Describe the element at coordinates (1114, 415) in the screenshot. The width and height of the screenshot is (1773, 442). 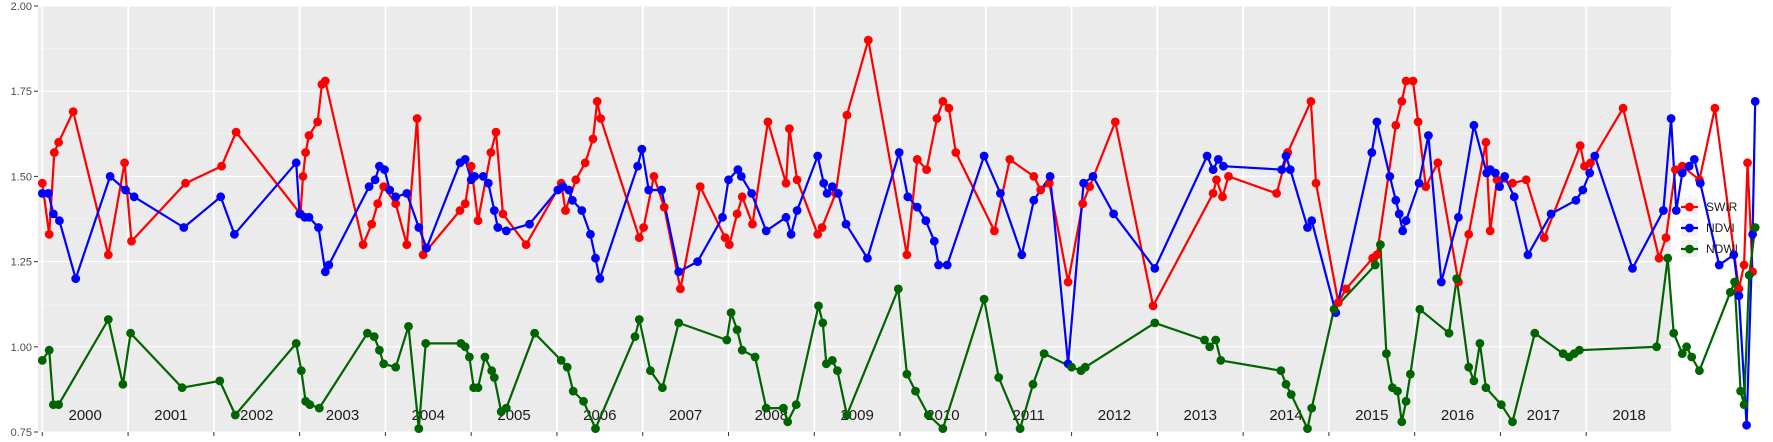
I see `year-label: 2012` at that location.